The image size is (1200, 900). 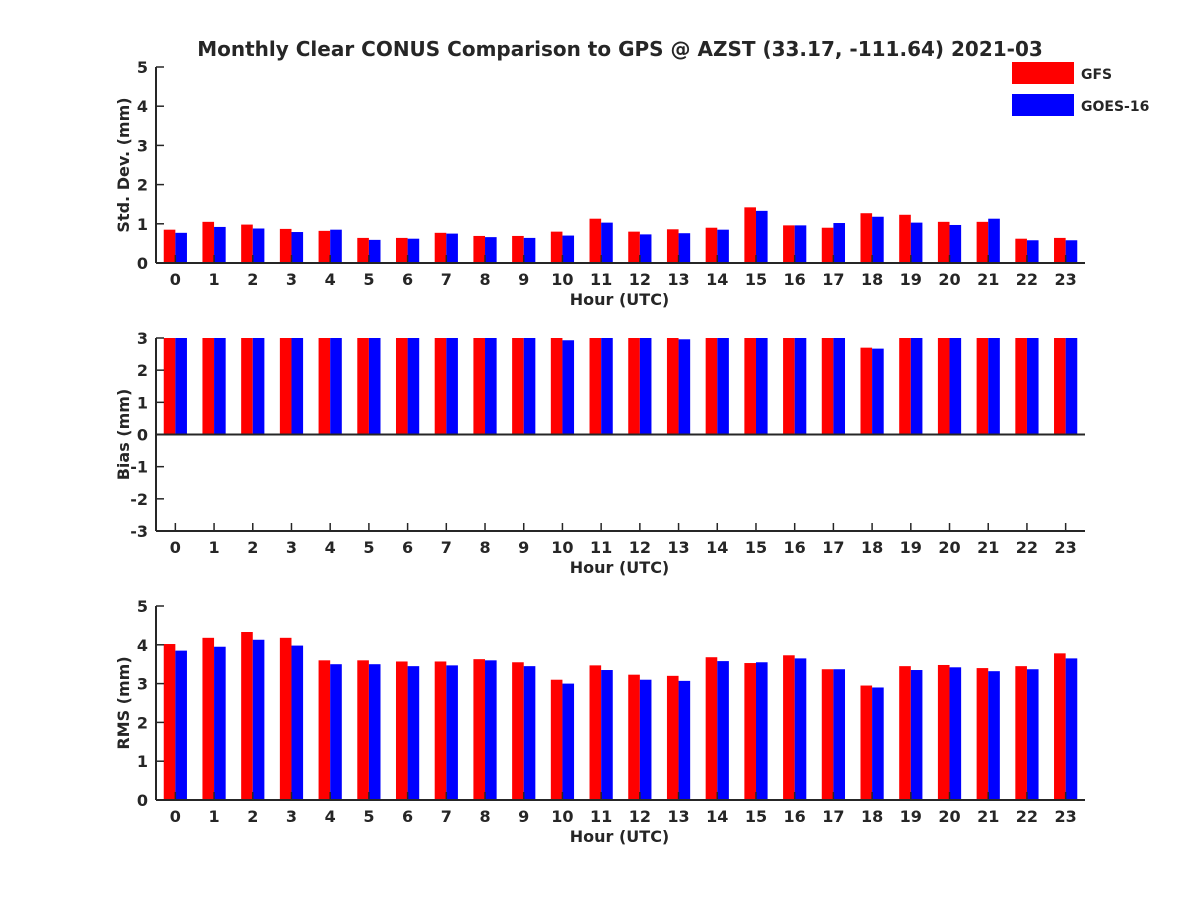 I want to click on std-dev-x-tick-label: 10, so click(x=562, y=279).